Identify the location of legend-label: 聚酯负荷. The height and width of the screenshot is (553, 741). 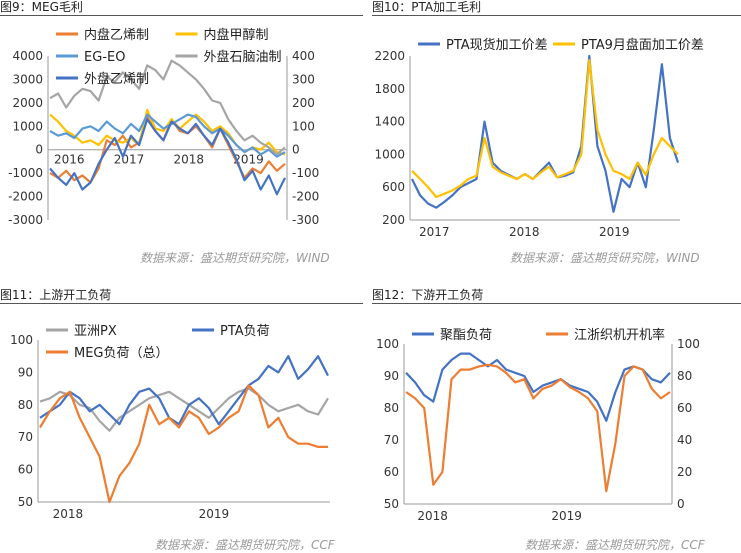
(466, 335).